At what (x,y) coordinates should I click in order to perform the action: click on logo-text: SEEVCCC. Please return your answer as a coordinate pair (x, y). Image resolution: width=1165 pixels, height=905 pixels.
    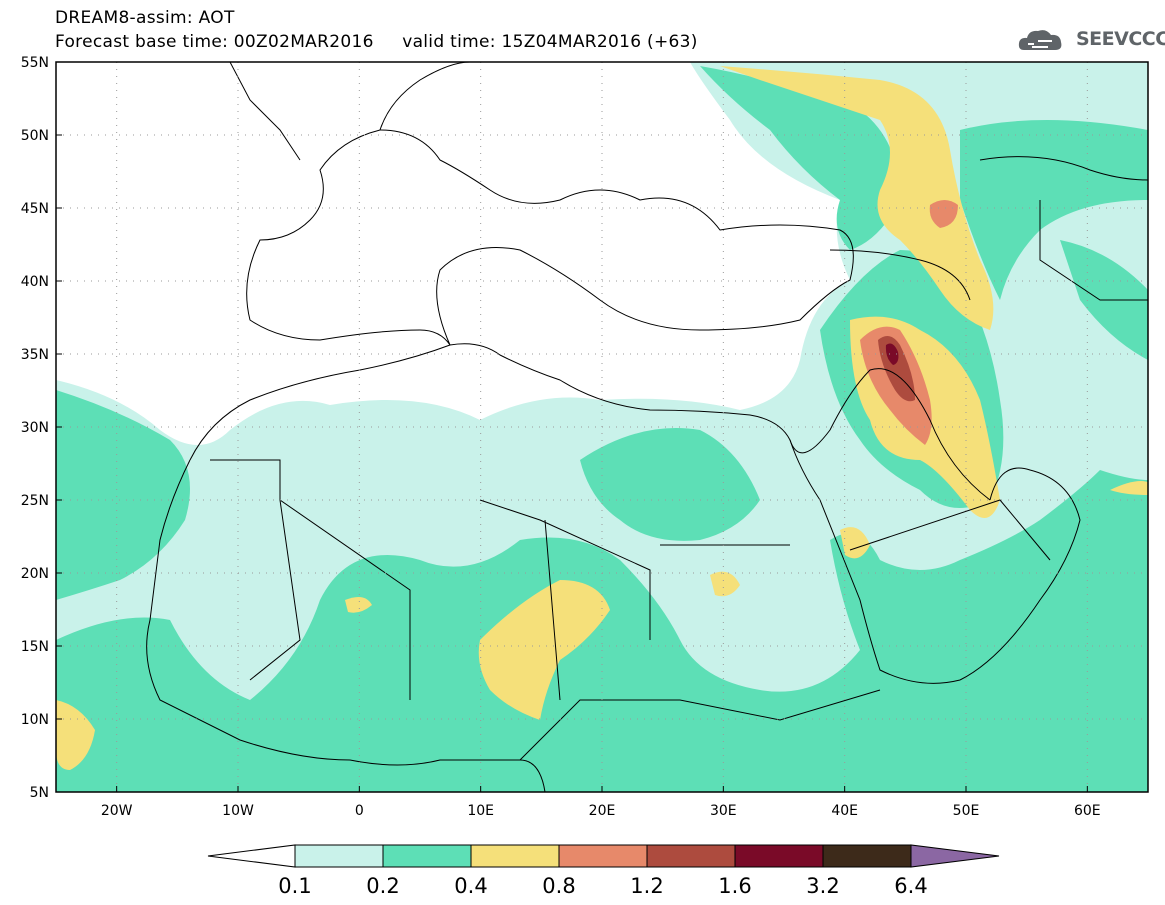
    Looking at the image, I should click on (1120, 39).